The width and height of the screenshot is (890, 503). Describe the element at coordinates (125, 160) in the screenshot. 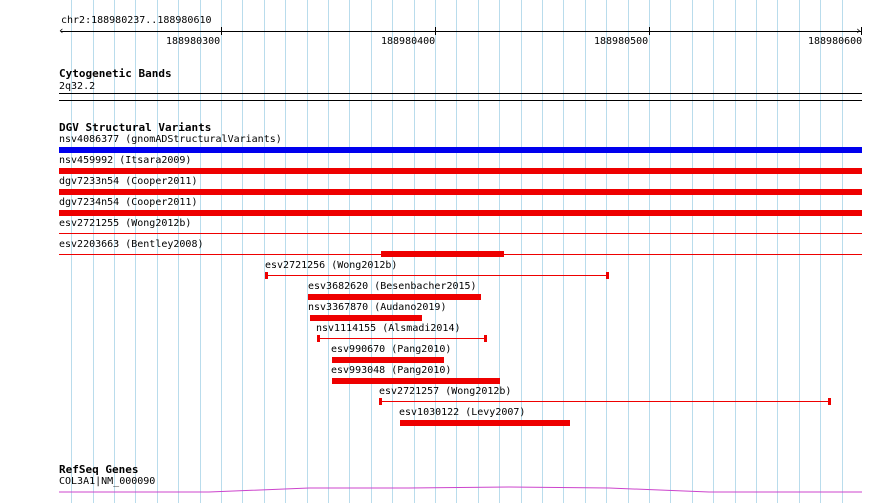

I see `variant-label: nsv459992 (Itsara2009)` at that location.